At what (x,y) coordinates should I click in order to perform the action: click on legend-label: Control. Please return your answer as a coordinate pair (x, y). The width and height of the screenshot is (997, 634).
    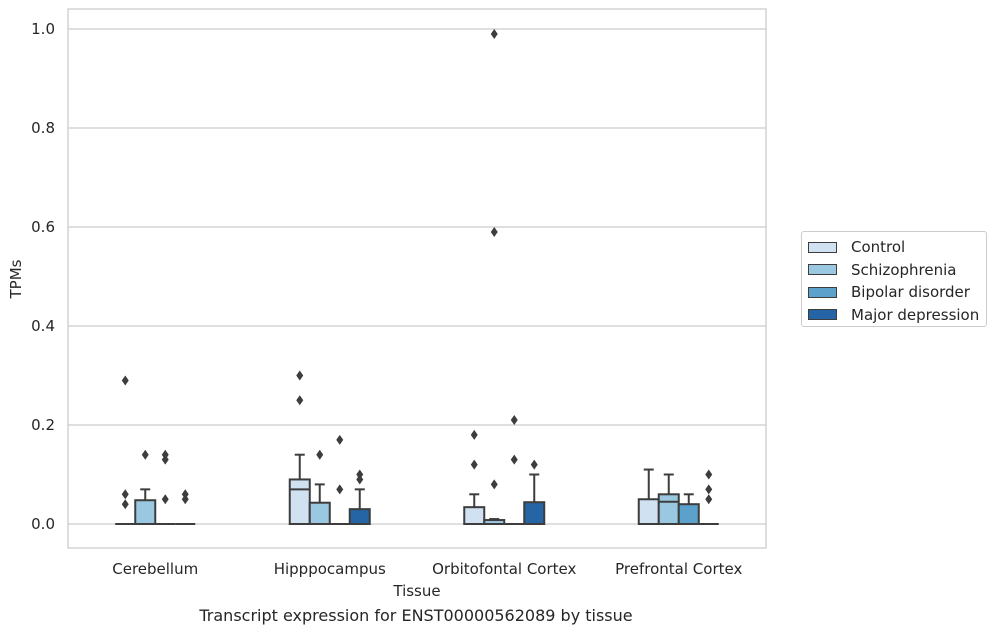
    Looking at the image, I should click on (878, 247).